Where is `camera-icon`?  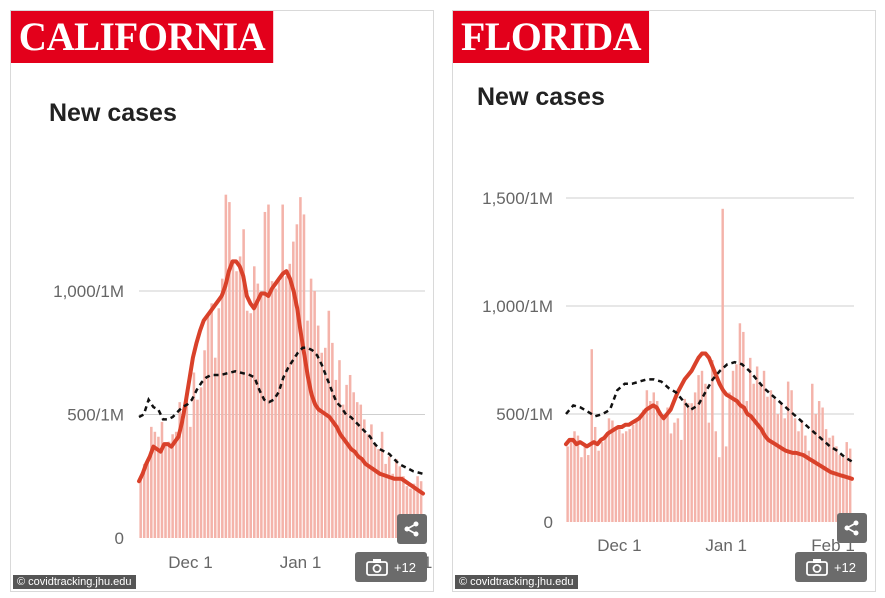
camera-icon is located at coordinates (817, 567).